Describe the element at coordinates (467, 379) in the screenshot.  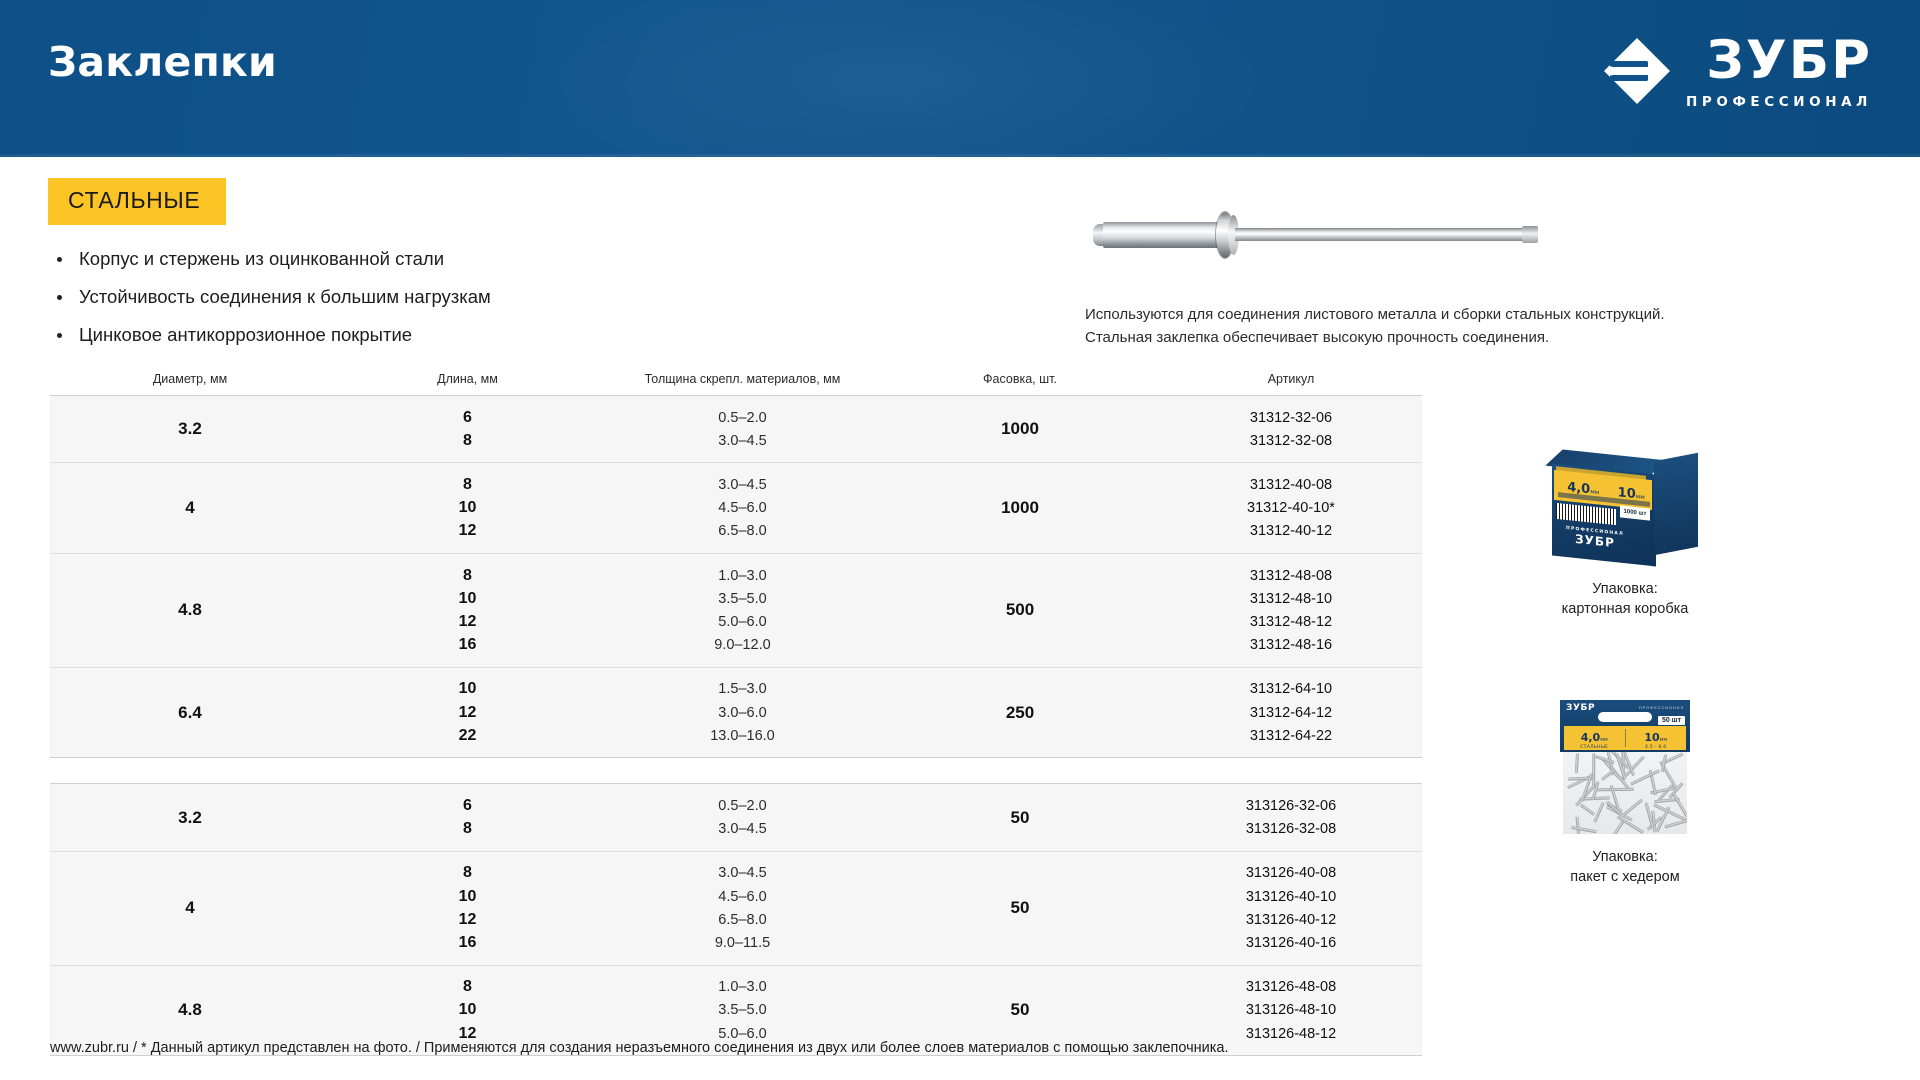
I see `column-header-length: Длина, мм` at that location.